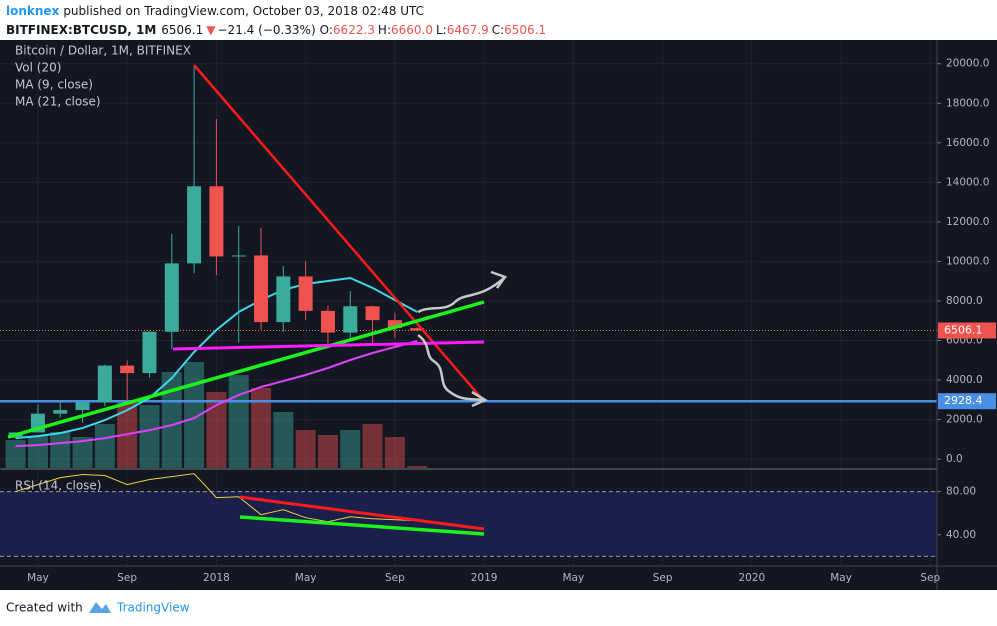  What do you see at coordinates (525, 30) in the screenshot?
I see `c-value: 6506.1` at bounding box center [525, 30].